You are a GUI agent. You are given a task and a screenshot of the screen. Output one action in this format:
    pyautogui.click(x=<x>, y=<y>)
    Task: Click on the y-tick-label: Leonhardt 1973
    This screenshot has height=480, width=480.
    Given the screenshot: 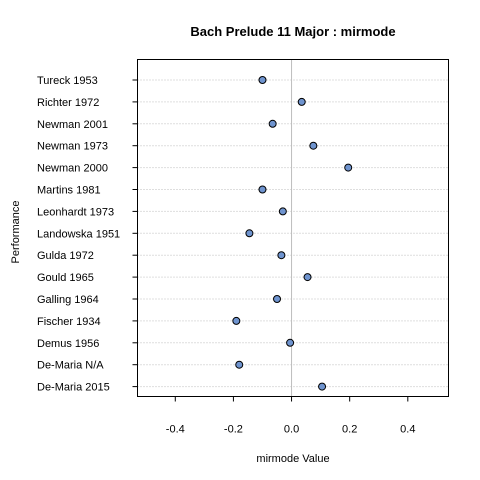 What is the action you would take?
    pyautogui.click(x=75, y=212)
    